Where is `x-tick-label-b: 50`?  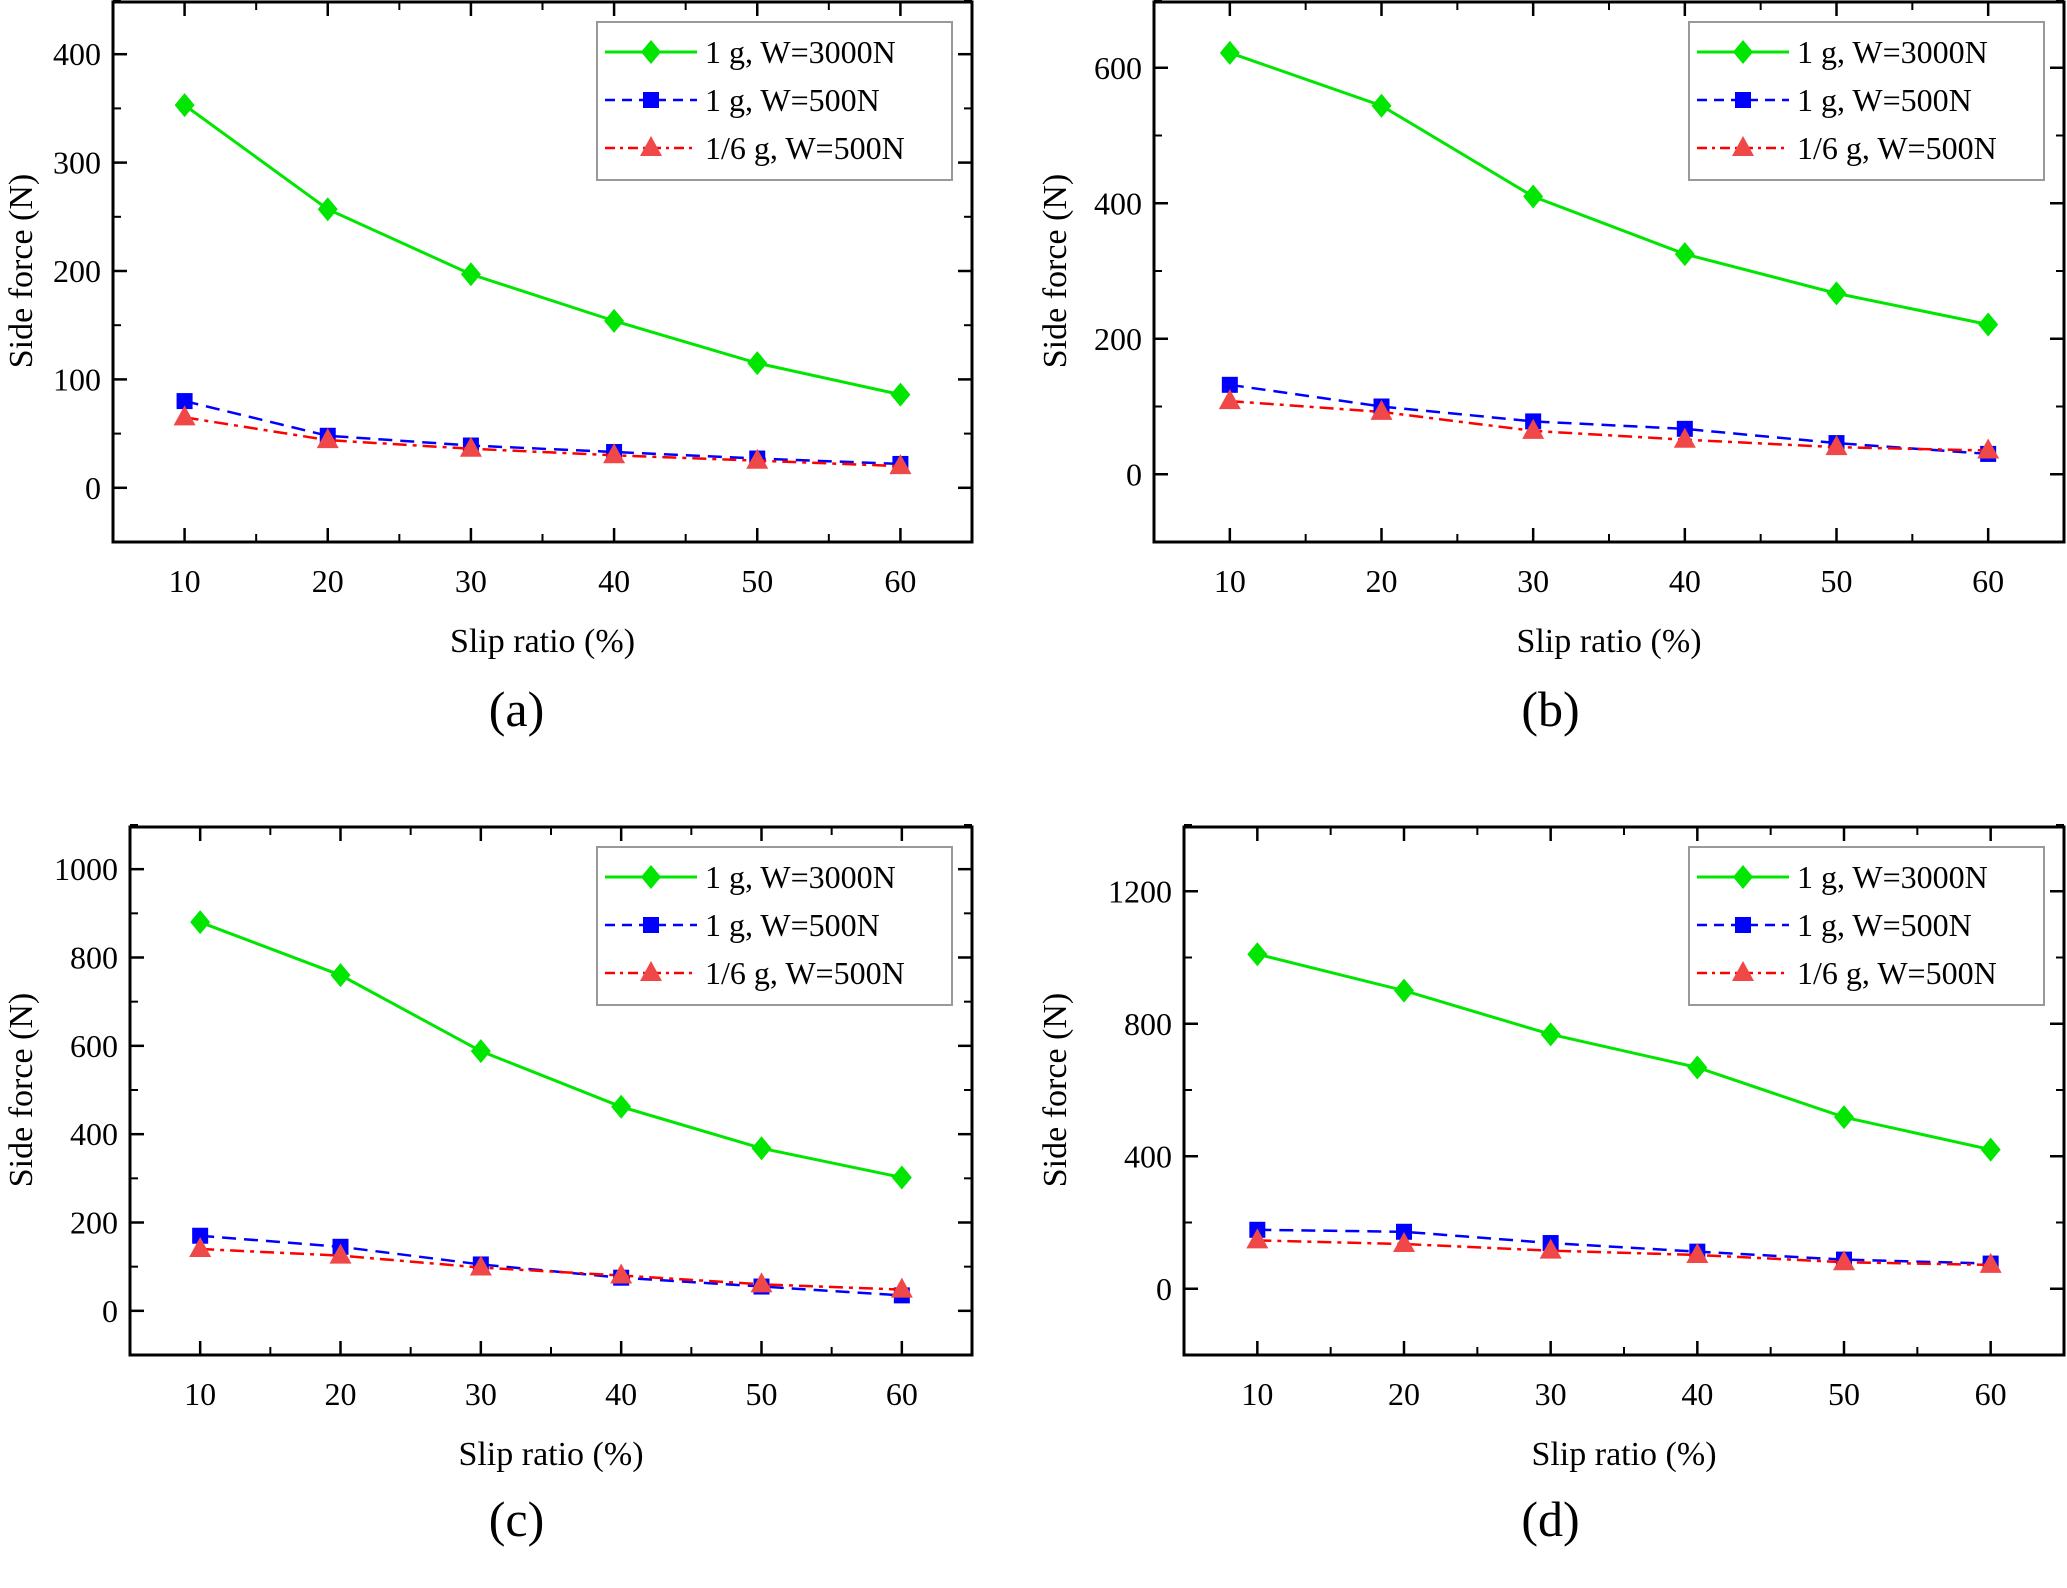
x-tick-label-b: 50 is located at coordinates (1837, 581).